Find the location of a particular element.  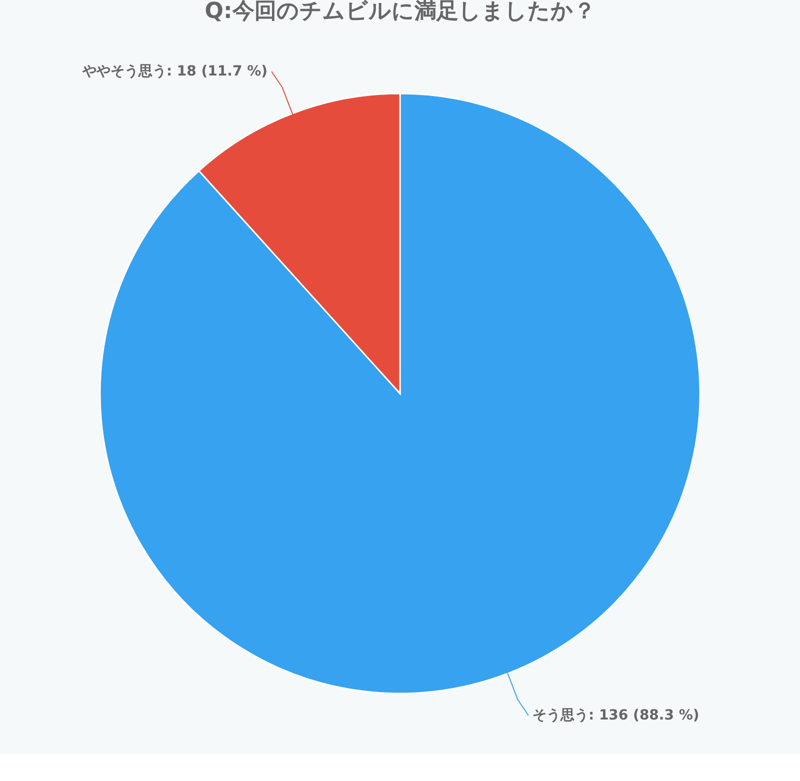

slice-label: ややそう思う: 18 (11.7 %) is located at coordinates (174, 72).